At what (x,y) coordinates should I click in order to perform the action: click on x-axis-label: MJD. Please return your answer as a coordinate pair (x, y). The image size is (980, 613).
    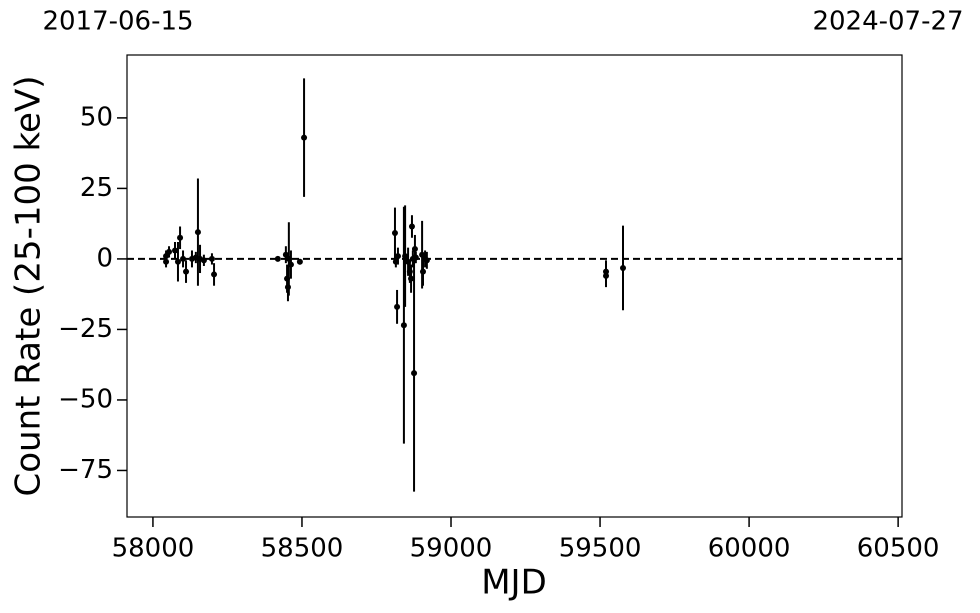
    Looking at the image, I should click on (514, 583).